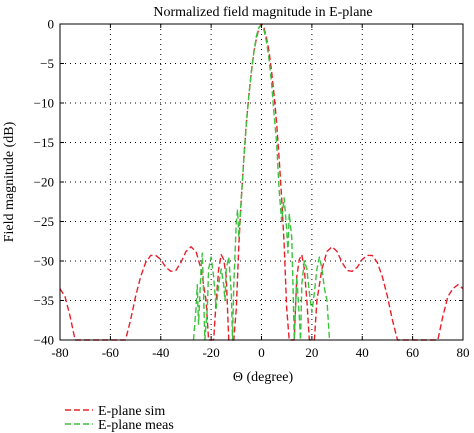  What do you see at coordinates (110, 352) in the screenshot?
I see `x-tick-label: -60` at bounding box center [110, 352].